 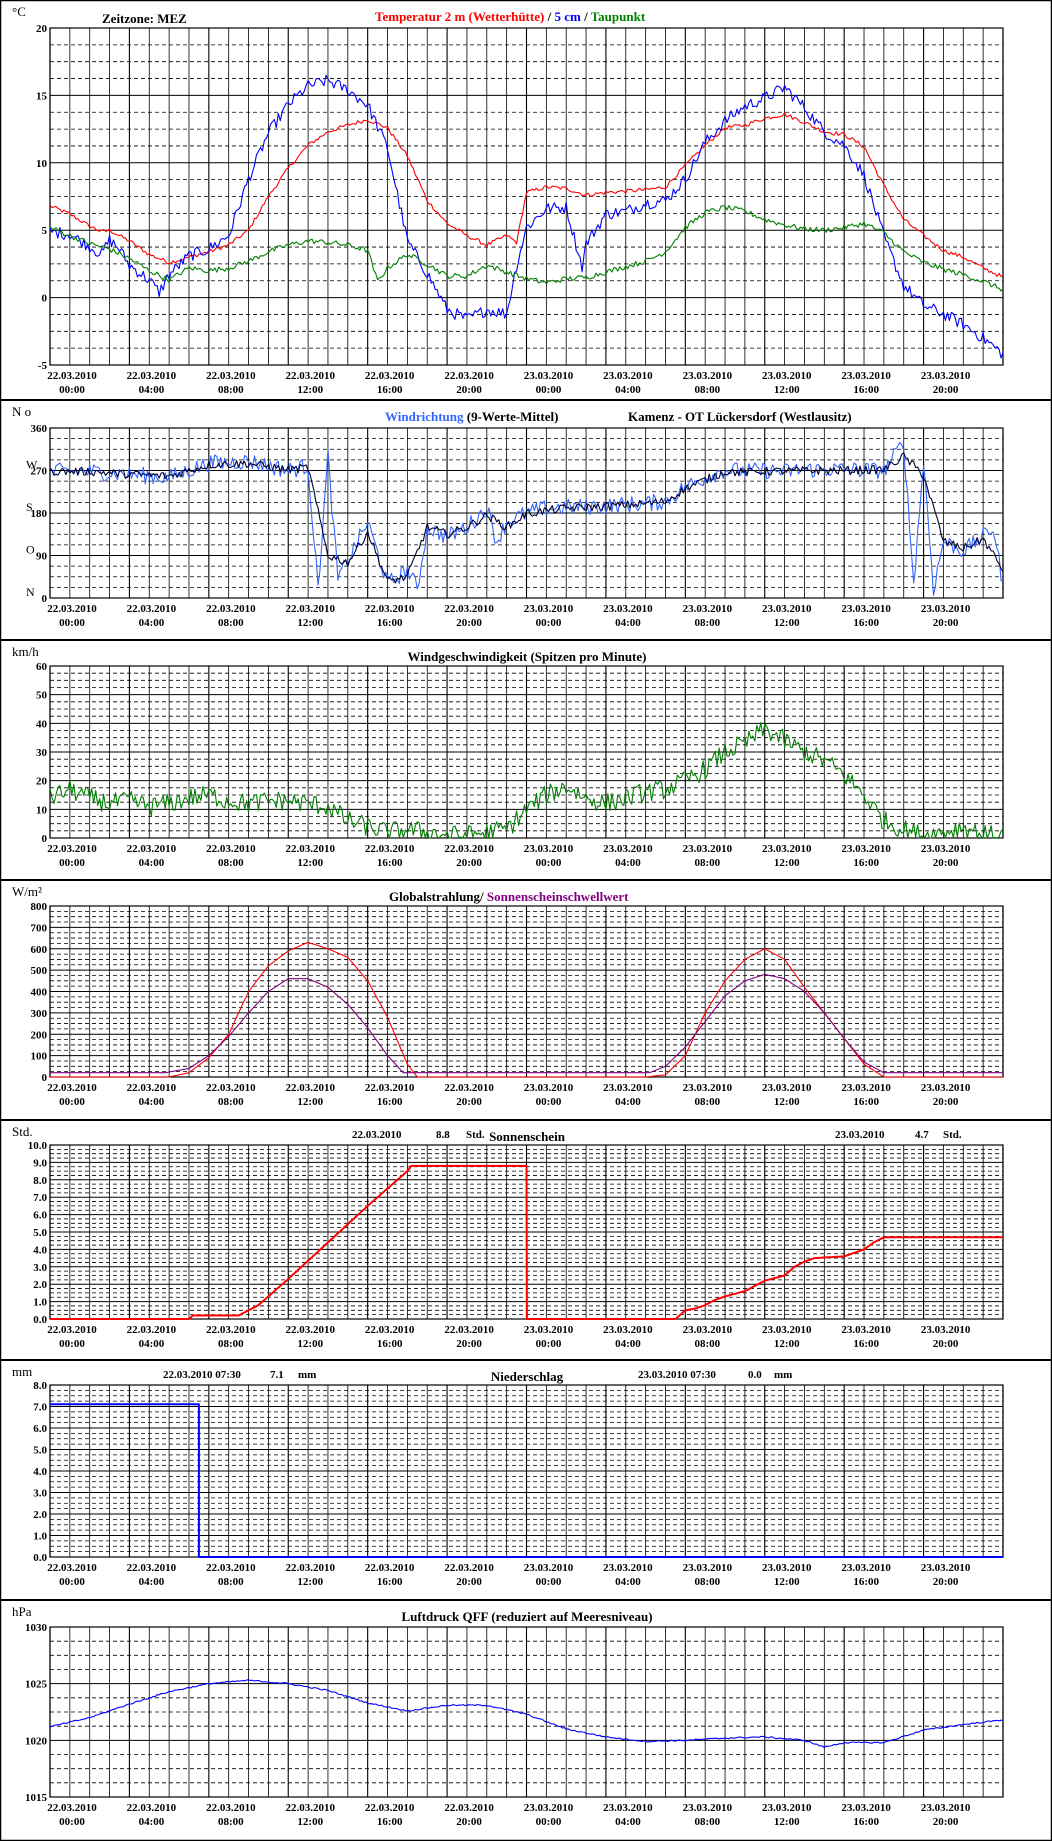 What do you see at coordinates (19, 11) in the screenshot?
I see `y-axis-unit: °C` at bounding box center [19, 11].